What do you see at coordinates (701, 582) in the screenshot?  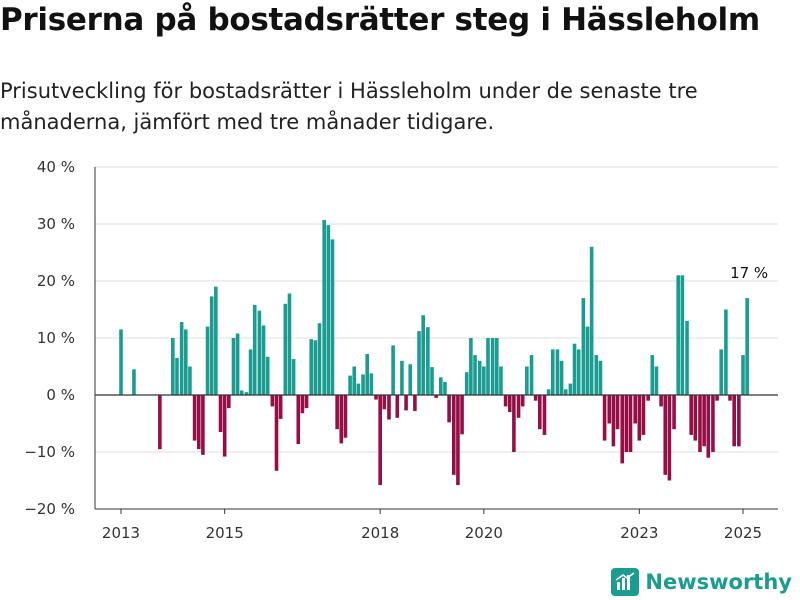 I see `brand-logo: Newsworthy` at bounding box center [701, 582].